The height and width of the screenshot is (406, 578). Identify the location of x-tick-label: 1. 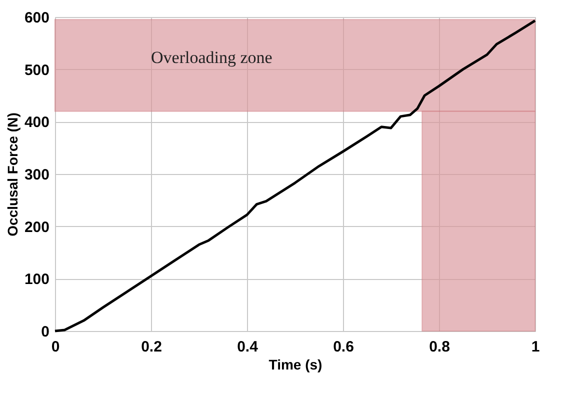
(535, 347).